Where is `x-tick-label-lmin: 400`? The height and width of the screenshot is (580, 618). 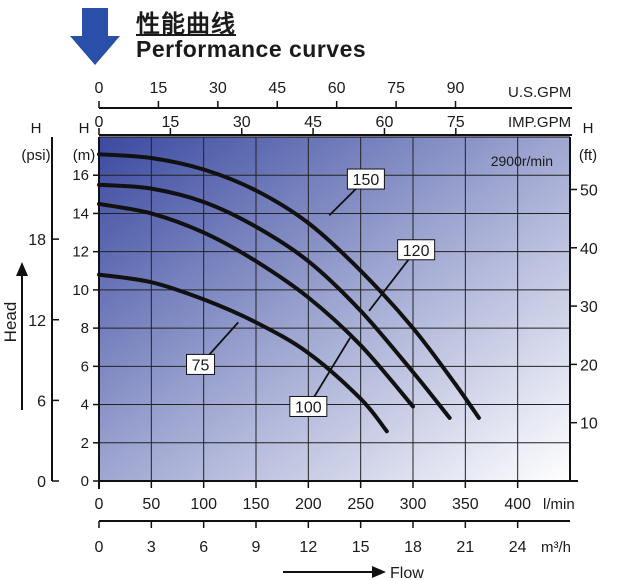 x-tick-label-lmin: 400 is located at coordinates (517, 504).